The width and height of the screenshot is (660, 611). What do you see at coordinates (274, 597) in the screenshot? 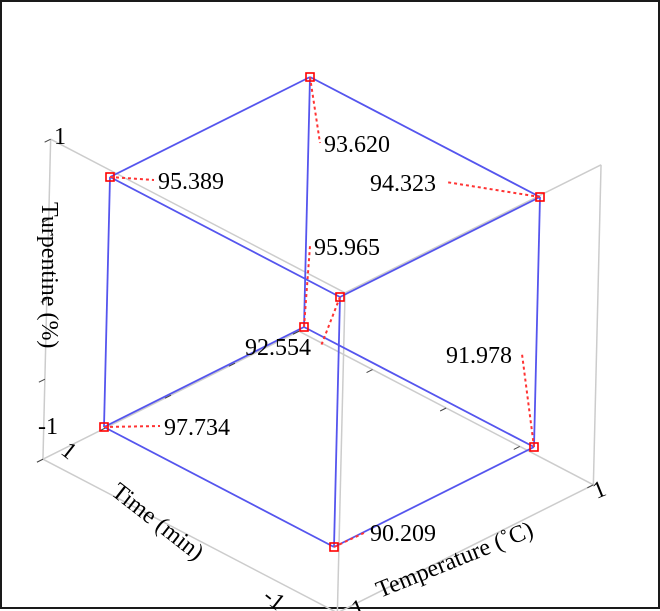
I see `y-tick-bottom: -1` at bounding box center [274, 597].